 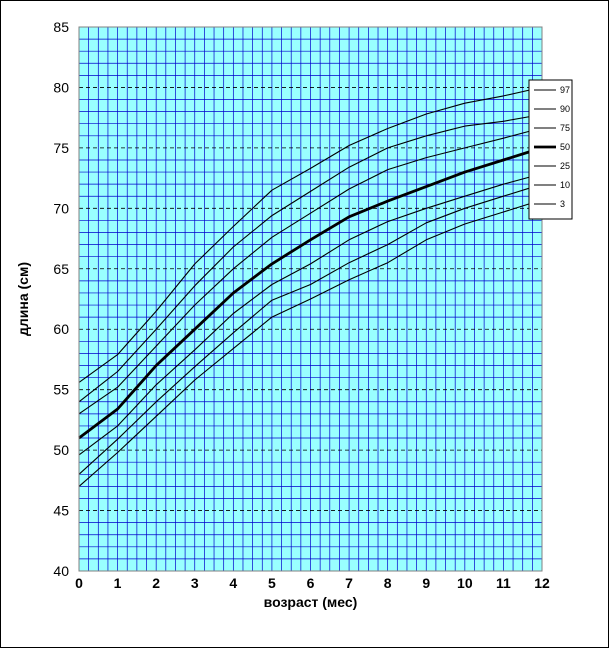 I want to click on x-tick-label: 9, so click(x=426, y=583).